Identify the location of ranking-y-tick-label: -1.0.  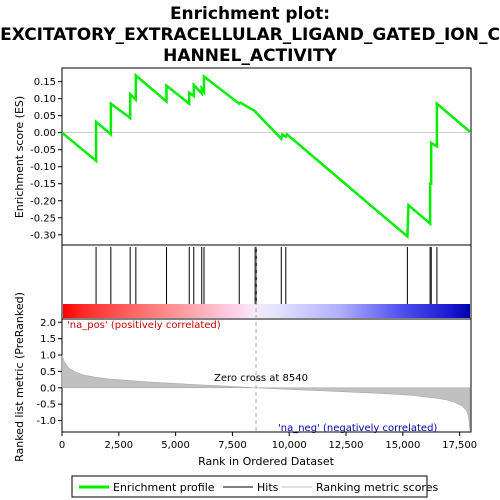
(46, 421).